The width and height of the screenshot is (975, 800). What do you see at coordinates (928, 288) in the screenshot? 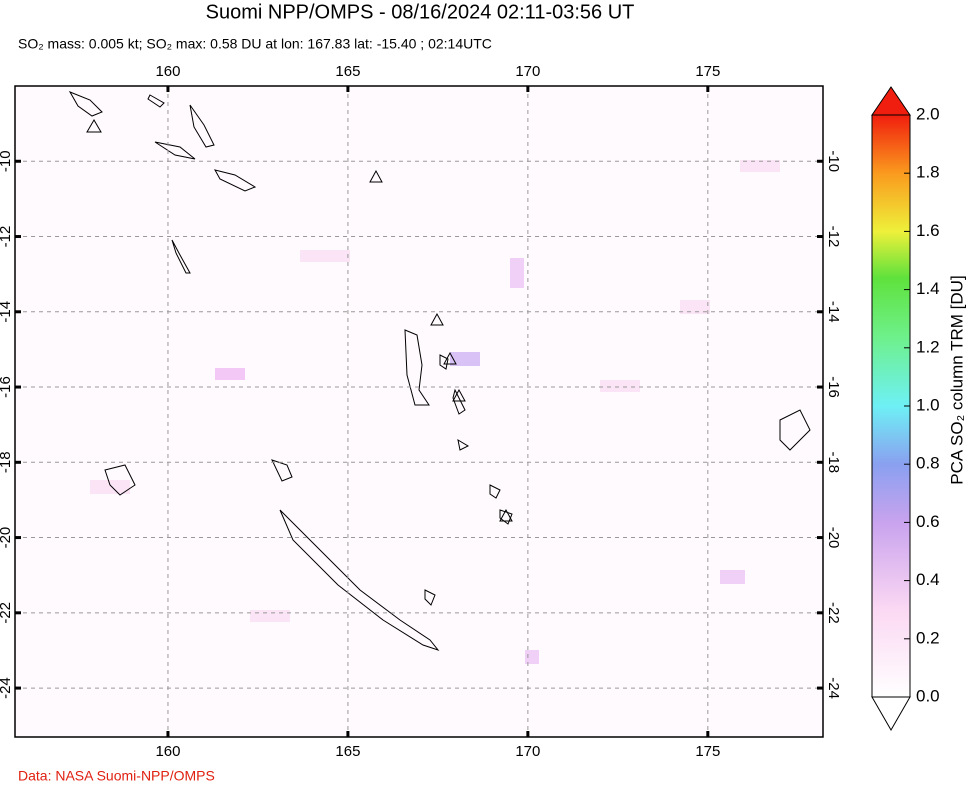
I see `colorbar-tick-label: 1.4` at bounding box center [928, 288].